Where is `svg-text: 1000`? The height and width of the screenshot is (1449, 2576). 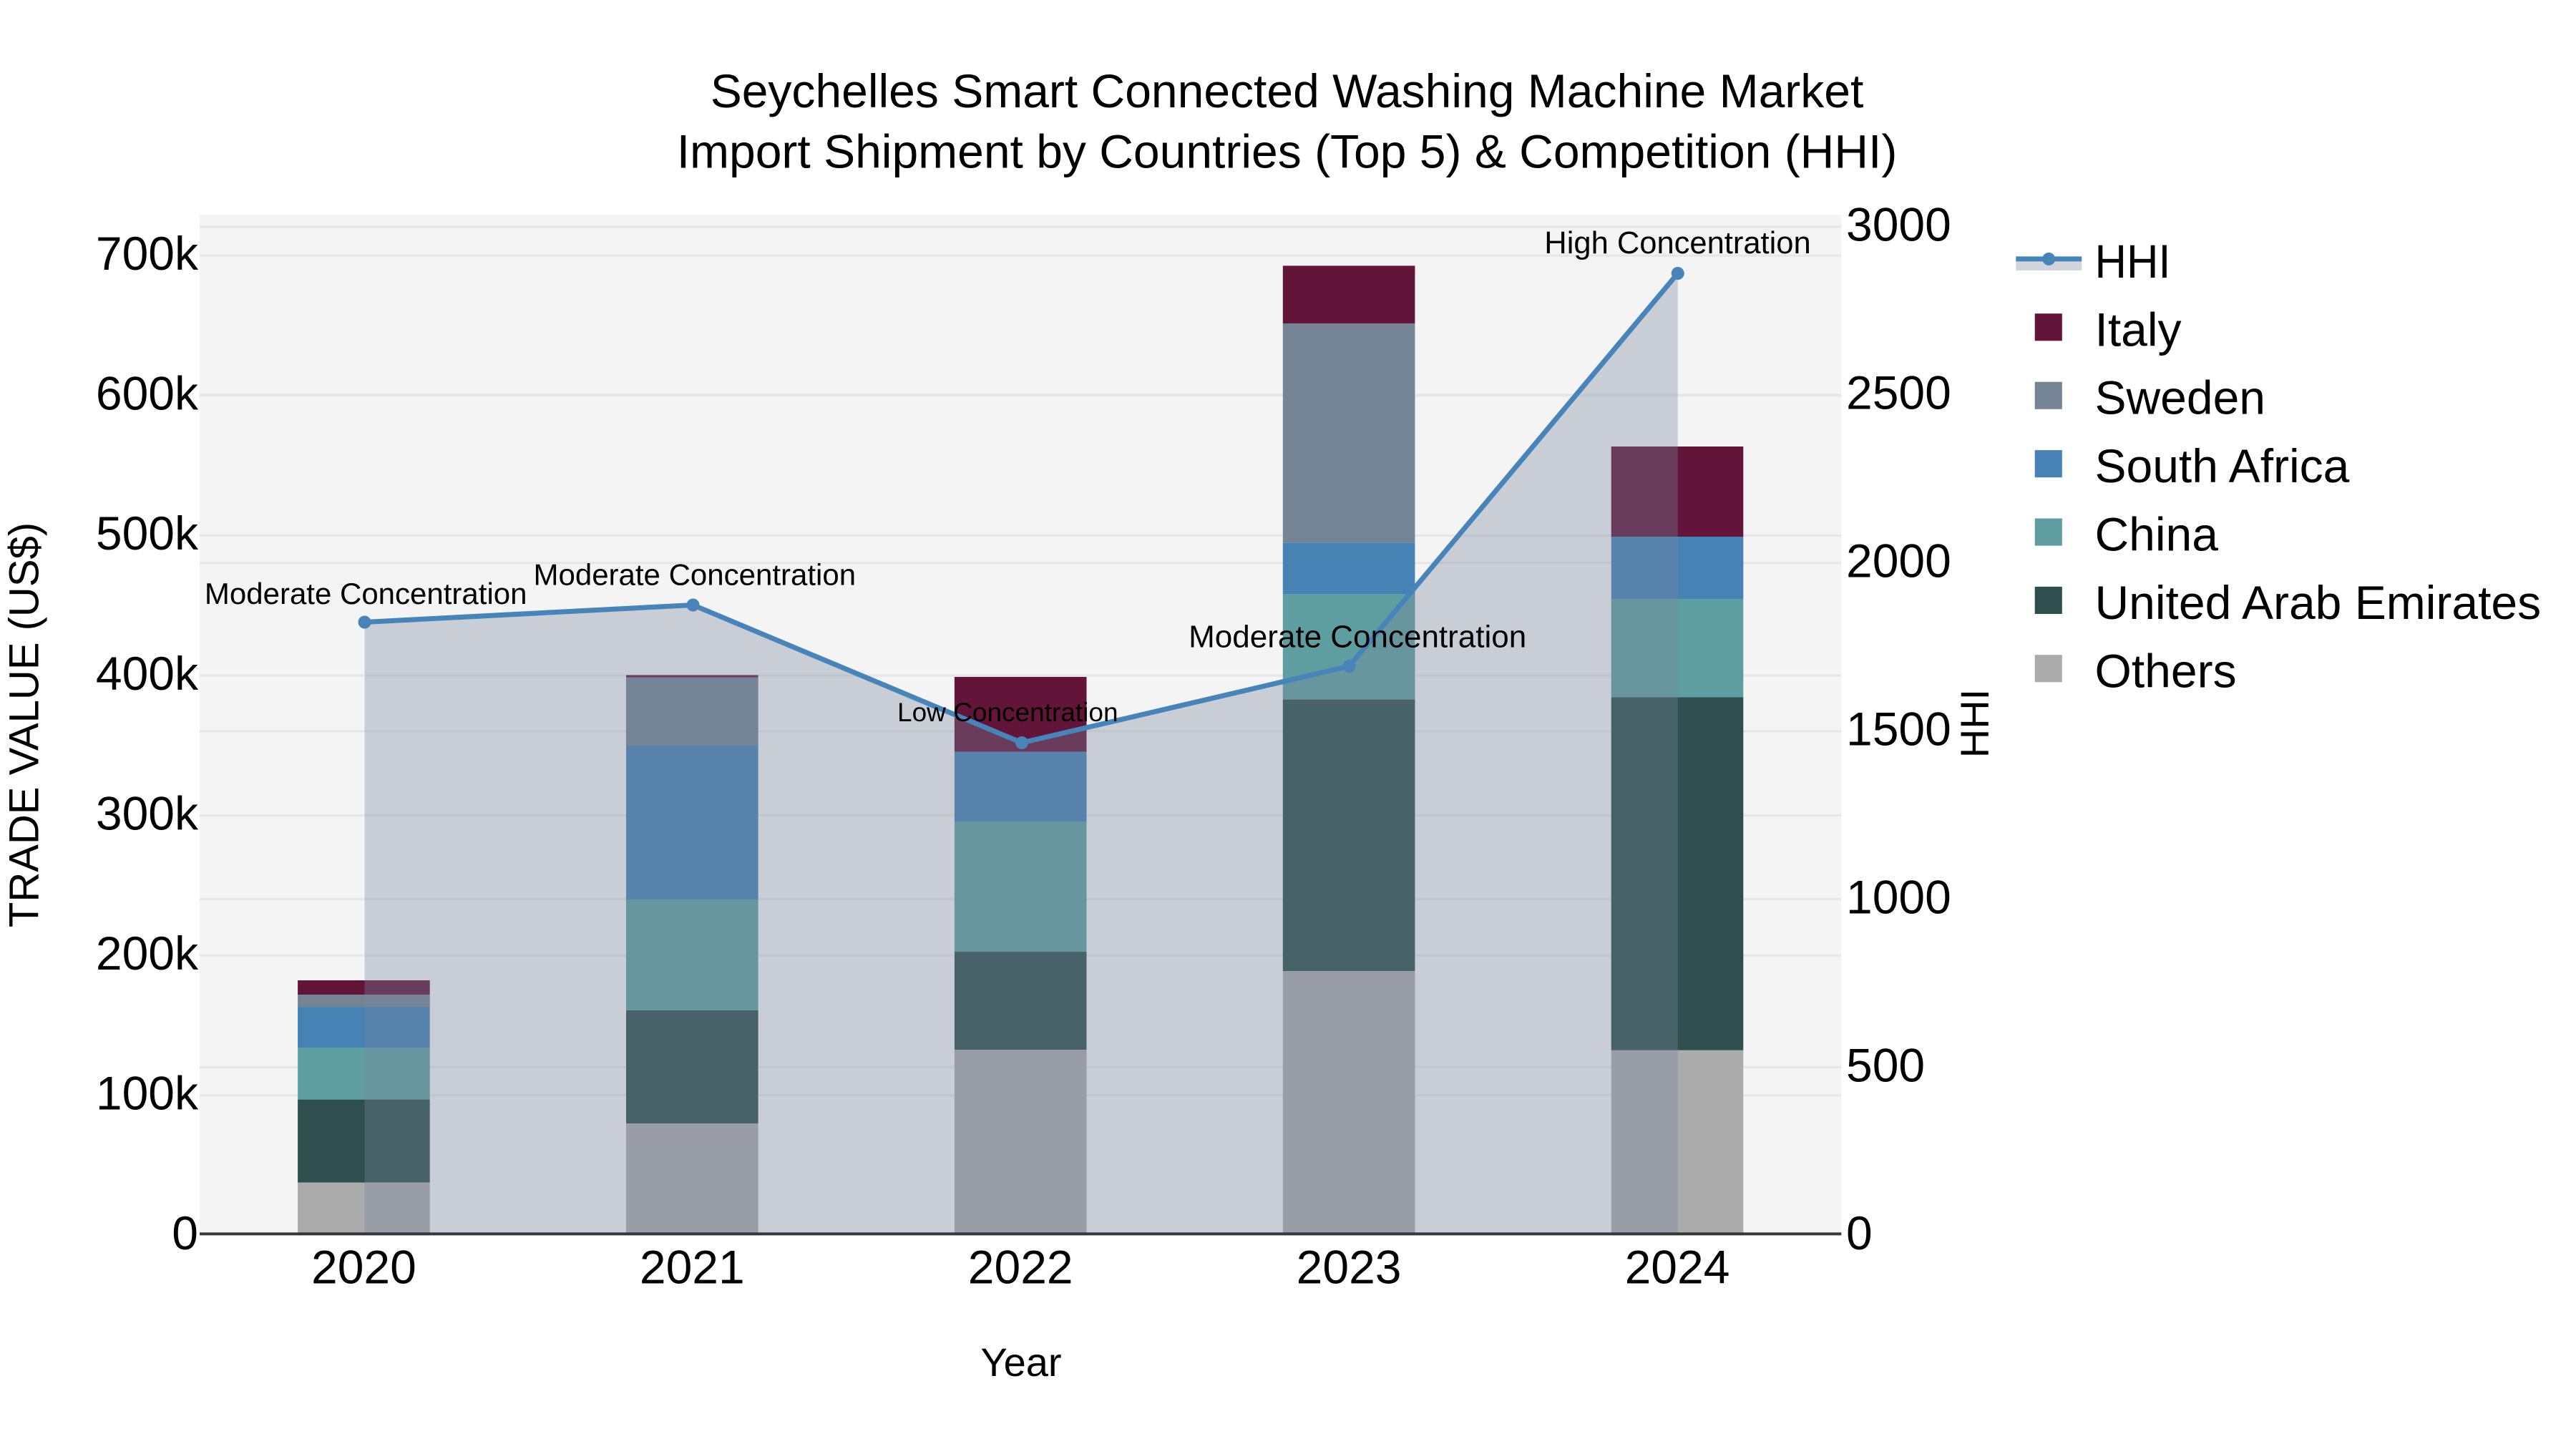 svg-text: 1000 is located at coordinates (1898, 896).